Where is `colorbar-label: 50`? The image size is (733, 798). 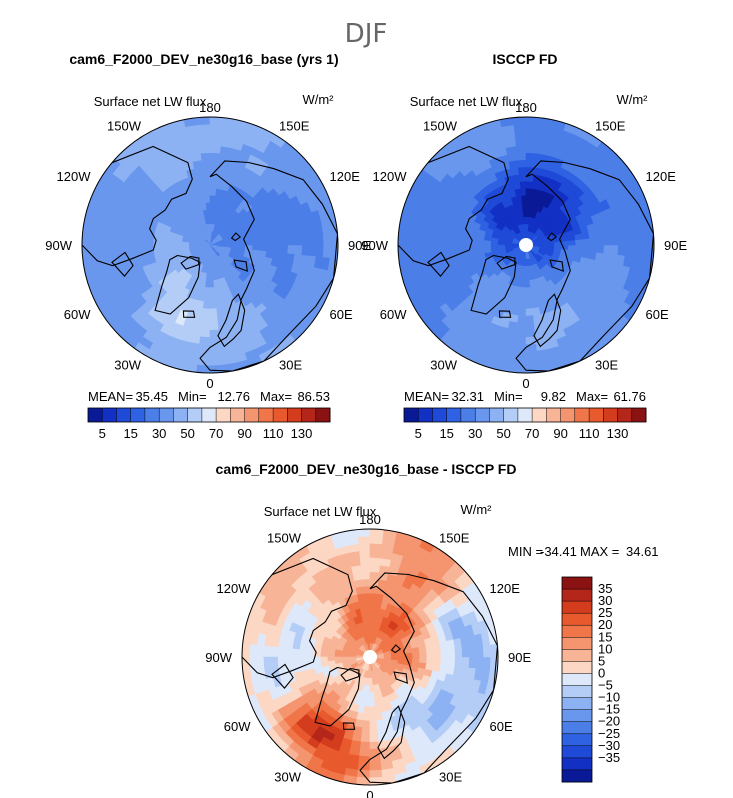 colorbar-label: 50 is located at coordinates (187, 433).